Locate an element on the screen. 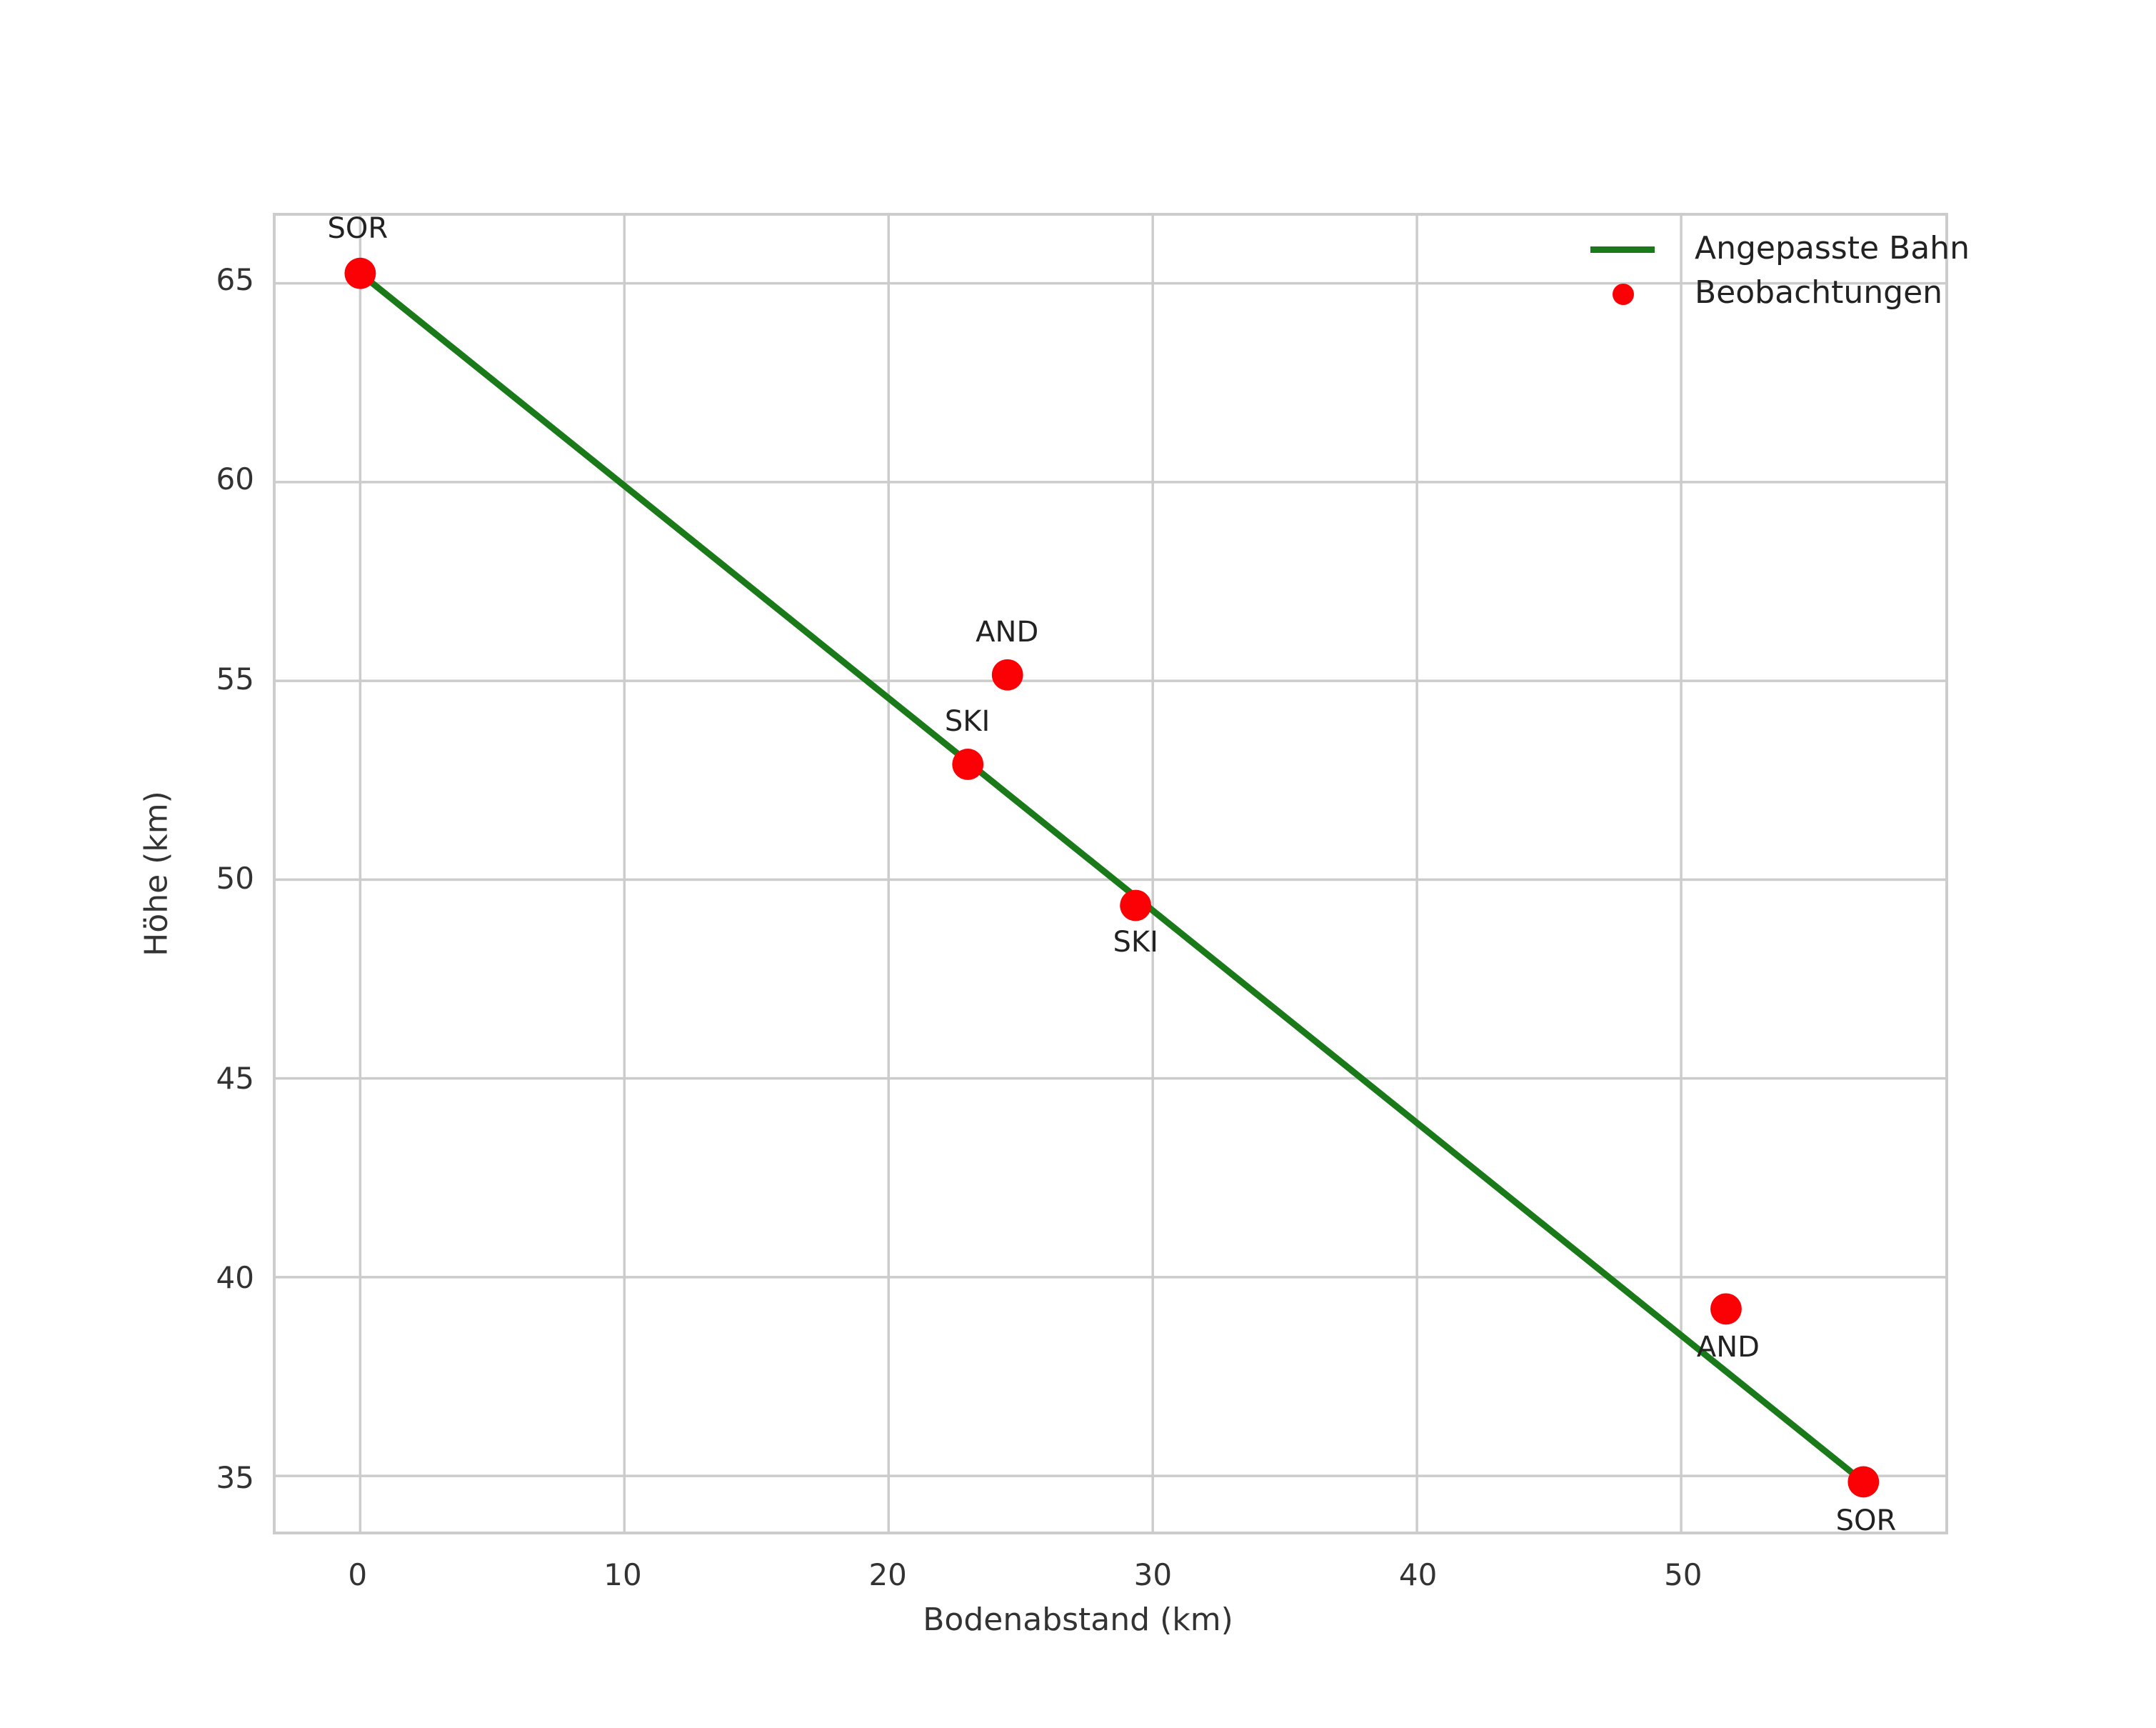  legend-label-fitted-track: Angepasste Bahn is located at coordinates (1833, 248).